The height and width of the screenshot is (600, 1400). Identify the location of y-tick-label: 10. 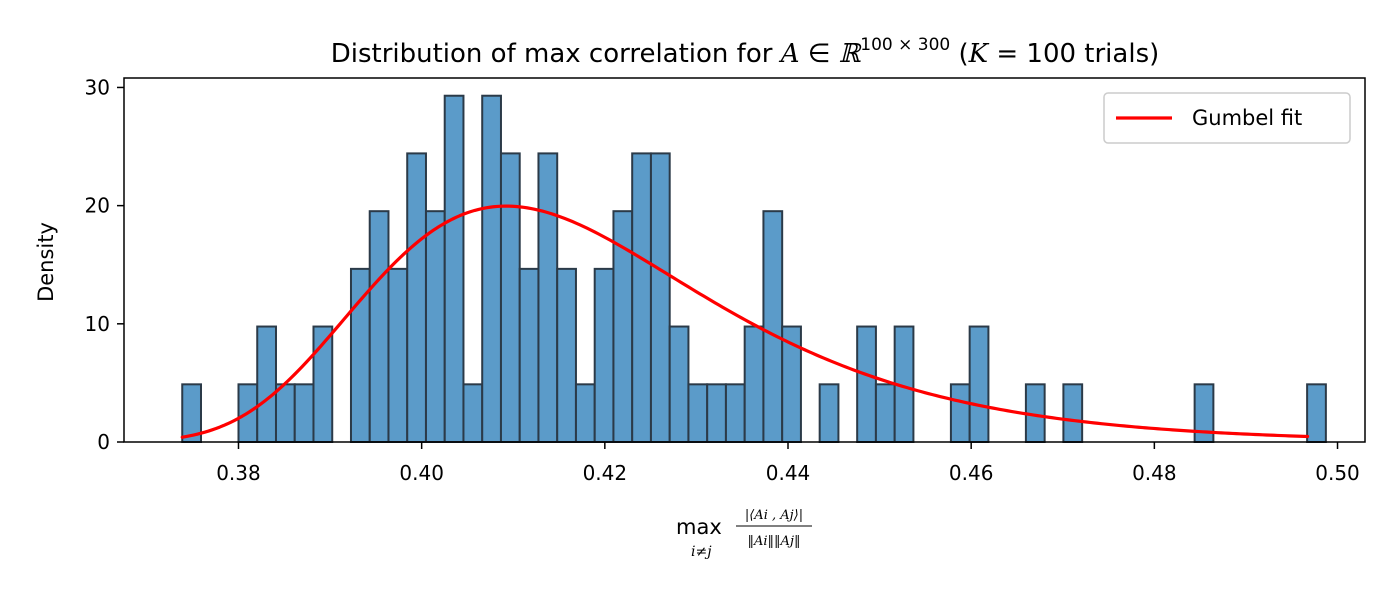
(97, 324).